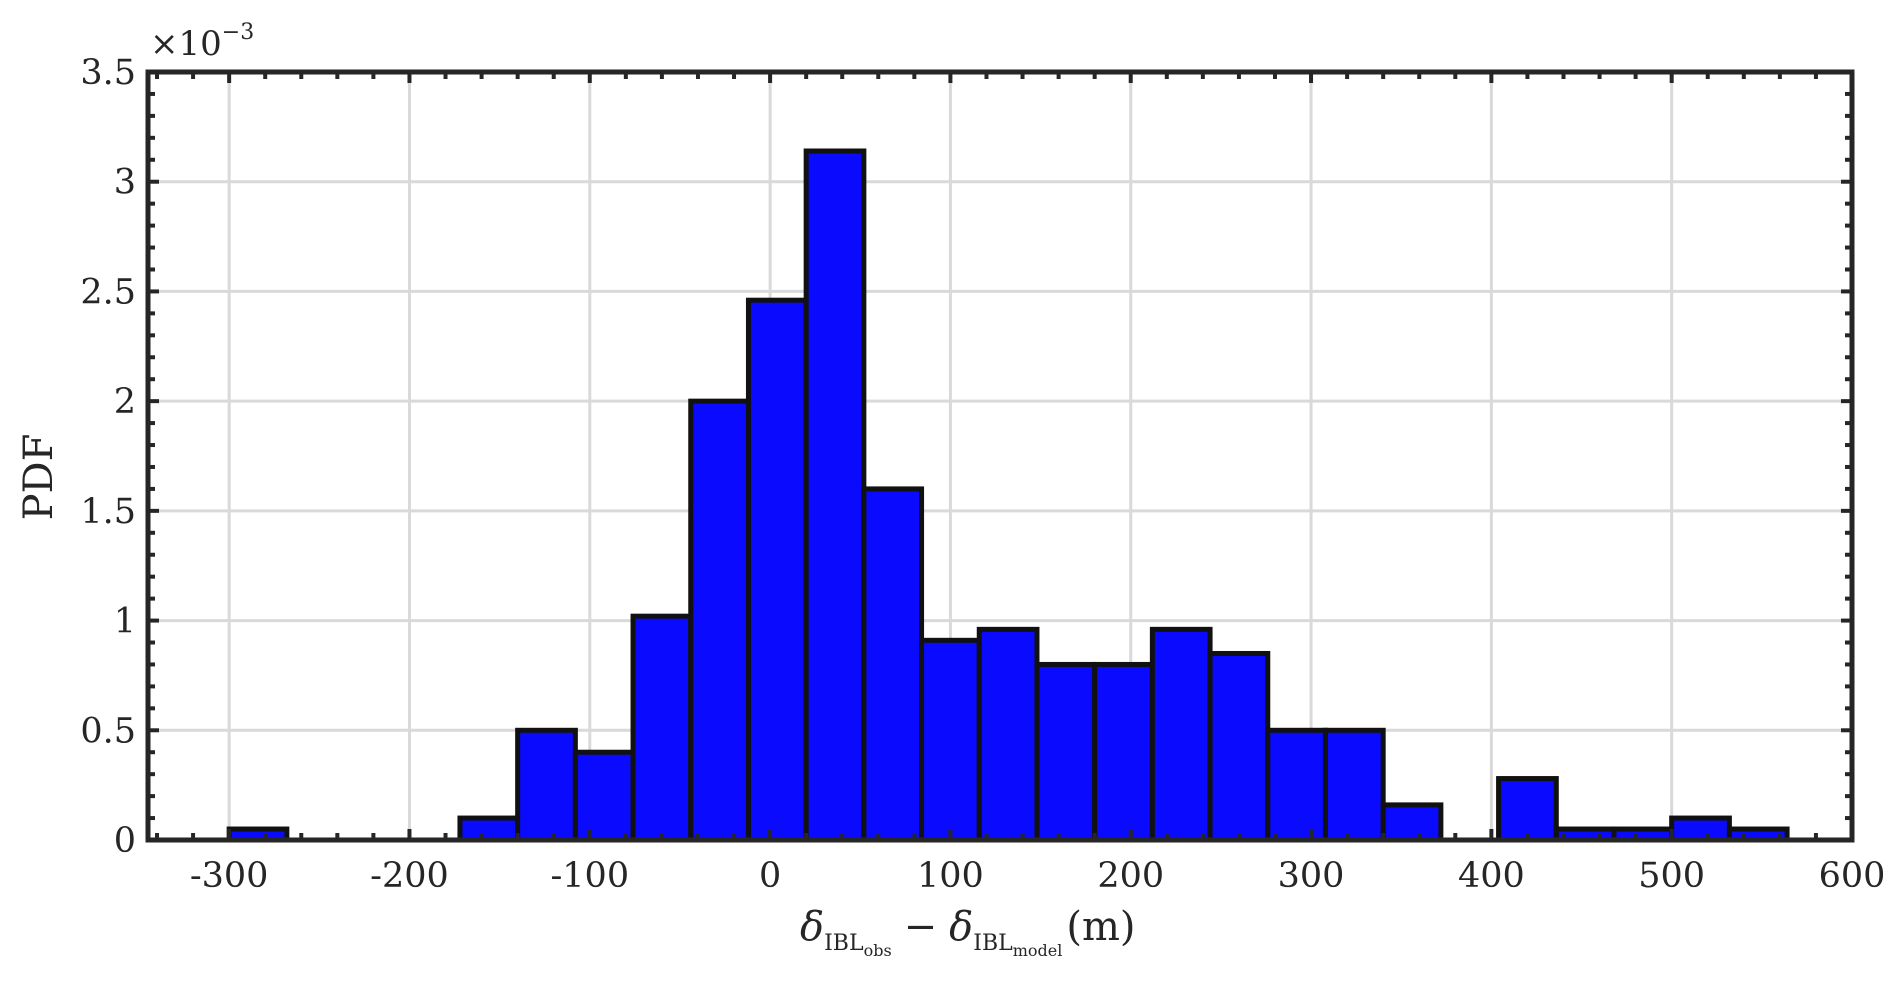 The image size is (1892, 982). What do you see at coordinates (108, 73) in the screenshot?
I see `y-tick-label: 3.5` at bounding box center [108, 73].